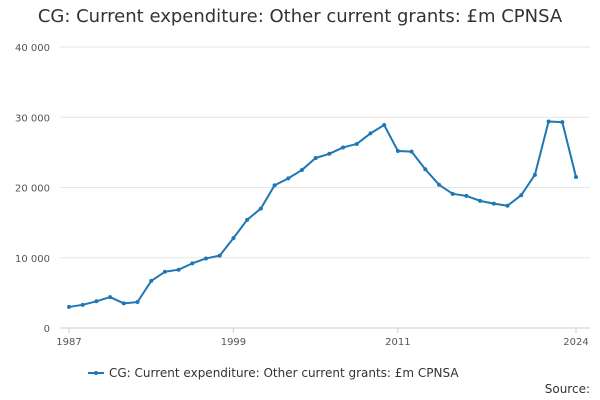 The width and height of the screenshot is (600, 400). I want to click on x-tick-label: 2011, so click(397, 342).